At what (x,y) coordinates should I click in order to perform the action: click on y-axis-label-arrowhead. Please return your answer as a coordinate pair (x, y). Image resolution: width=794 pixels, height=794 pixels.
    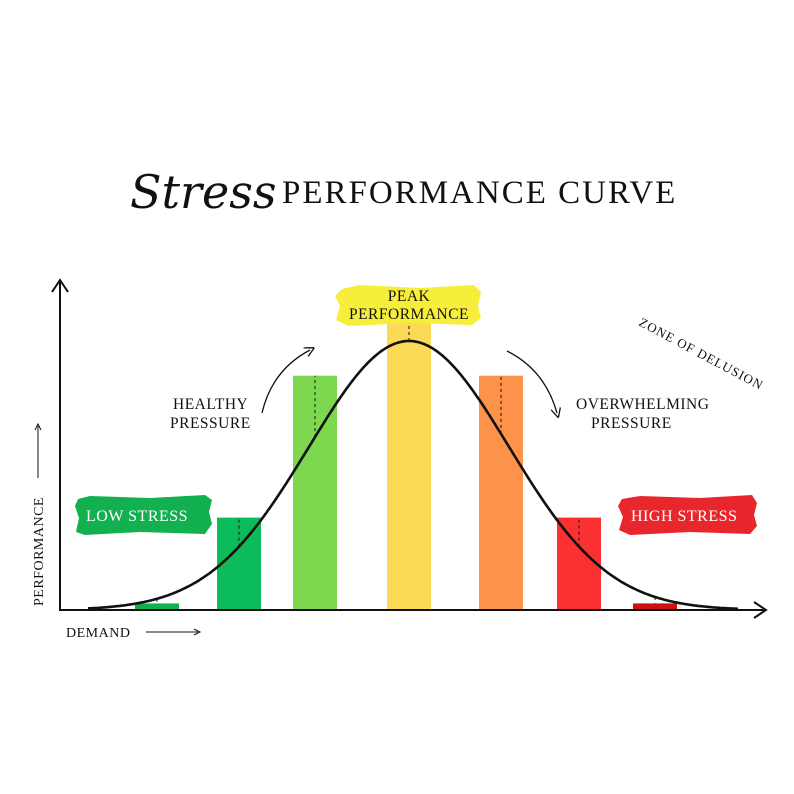
    Looking at the image, I should click on (38, 426).